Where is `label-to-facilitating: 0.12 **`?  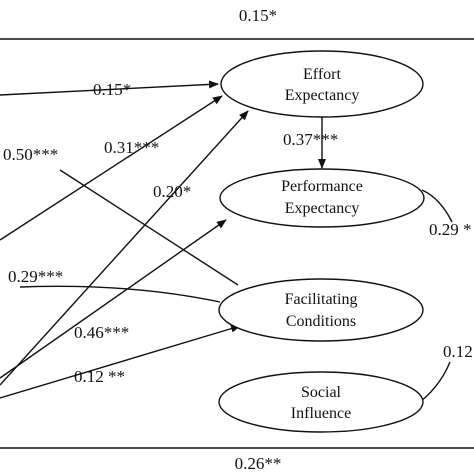 label-to-facilitating: 0.12 ** is located at coordinates (99, 376).